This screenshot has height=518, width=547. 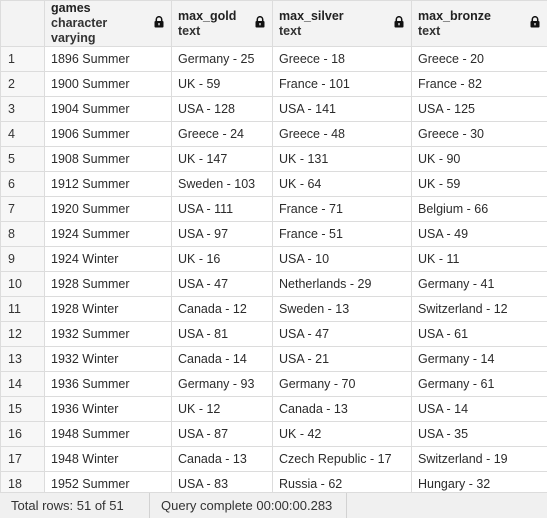 What do you see at coordinates (222, 359) in the screenshot?
I see `table-cell: Canada - 14` at bounding box center [222, 359].